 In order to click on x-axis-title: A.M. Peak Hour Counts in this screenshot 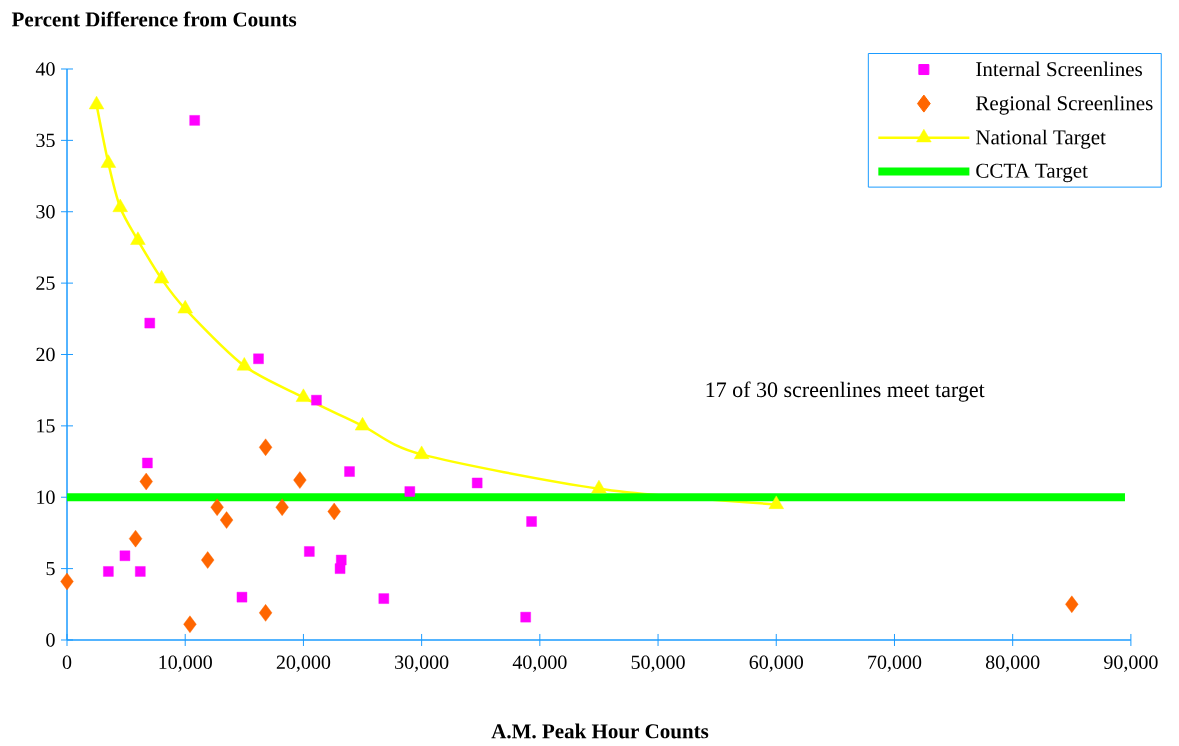, I will do `click(600, 731)`.